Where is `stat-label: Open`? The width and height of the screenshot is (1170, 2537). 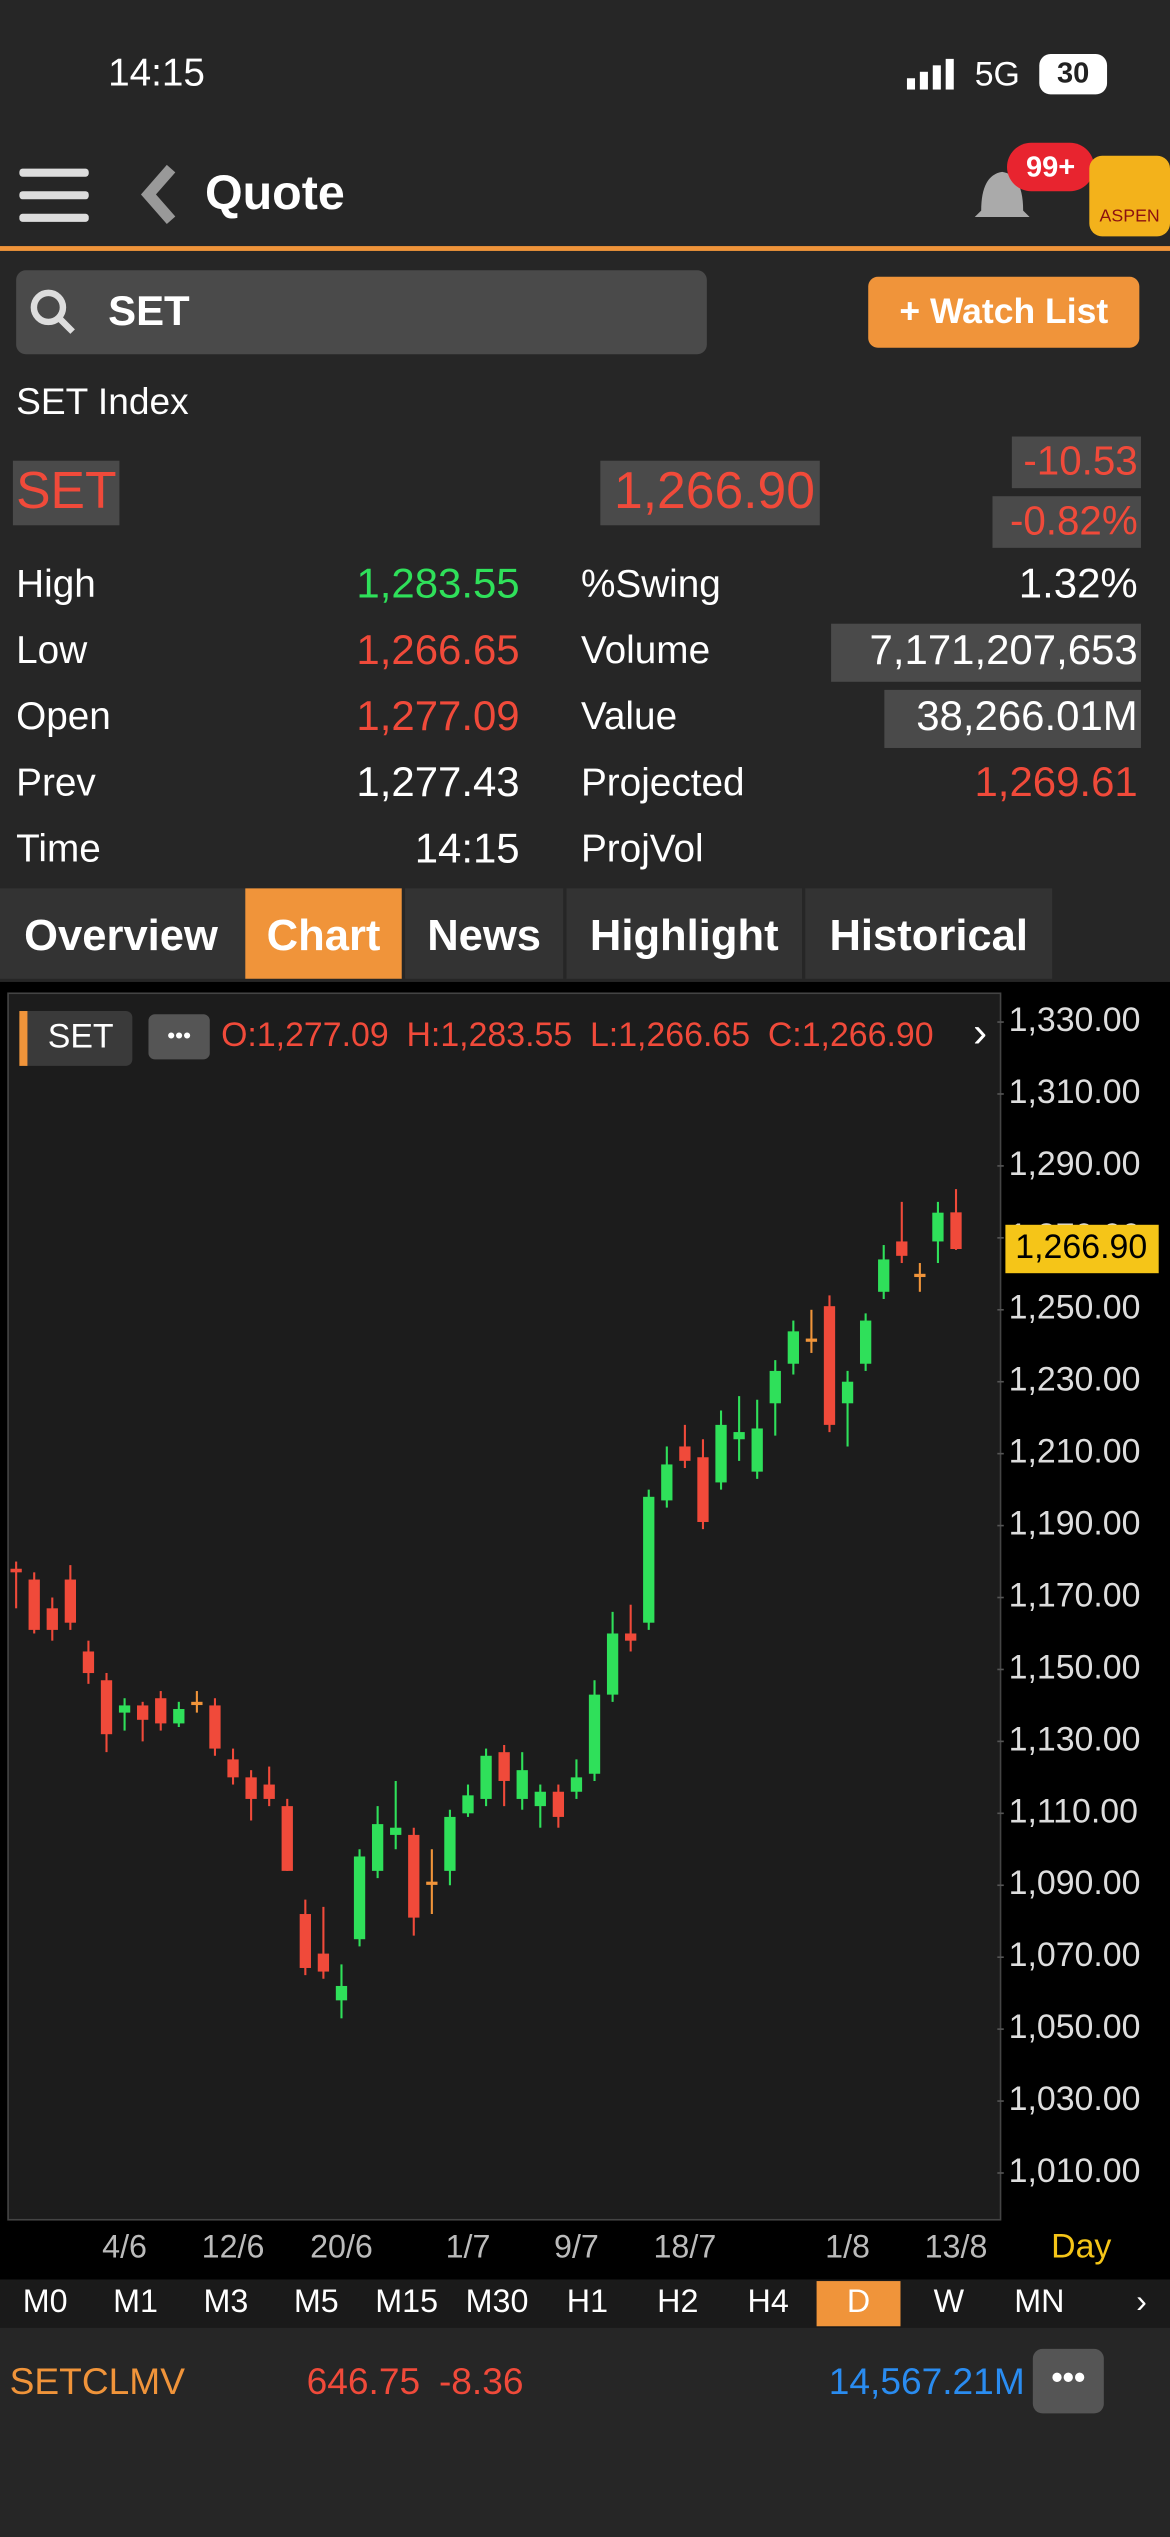 stat-label: Open is located at coordinates (63, 716).